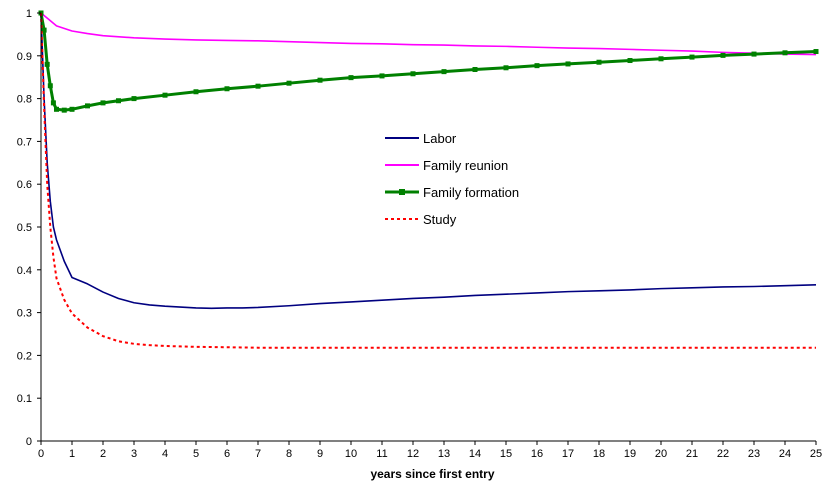  Describe the element at coordinates (24, 57) in the screenshot. I see `y-tick-label: 0.9` at that location.